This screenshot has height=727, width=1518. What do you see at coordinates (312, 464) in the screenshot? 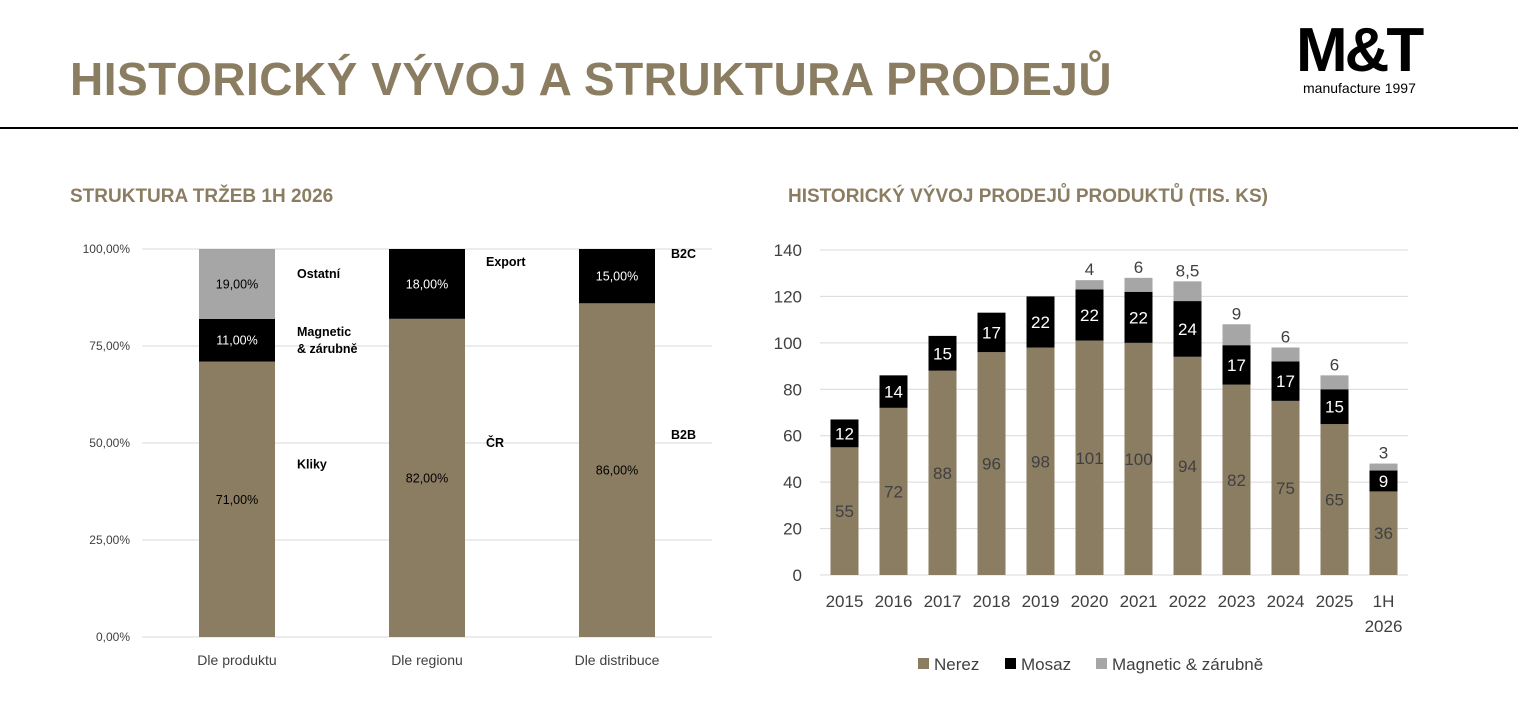
I see `segment-name-label: Kliky` at bounding box center [312, 464].